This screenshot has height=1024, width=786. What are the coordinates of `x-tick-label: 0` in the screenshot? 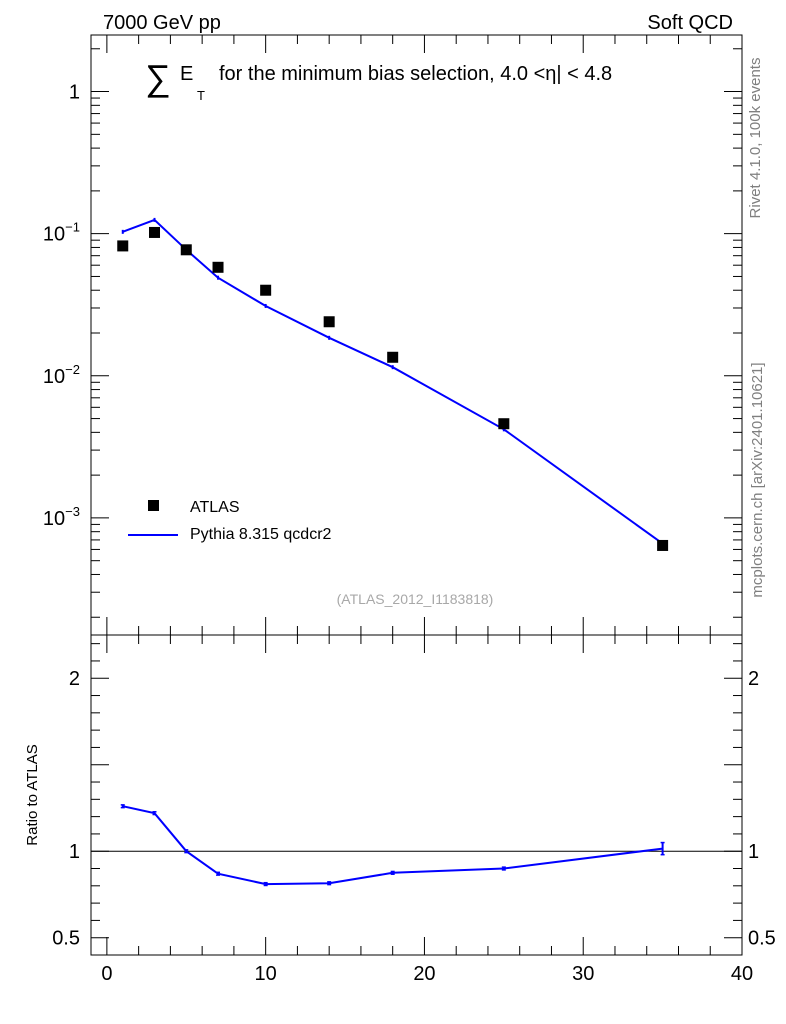 It's located at (106, 974).